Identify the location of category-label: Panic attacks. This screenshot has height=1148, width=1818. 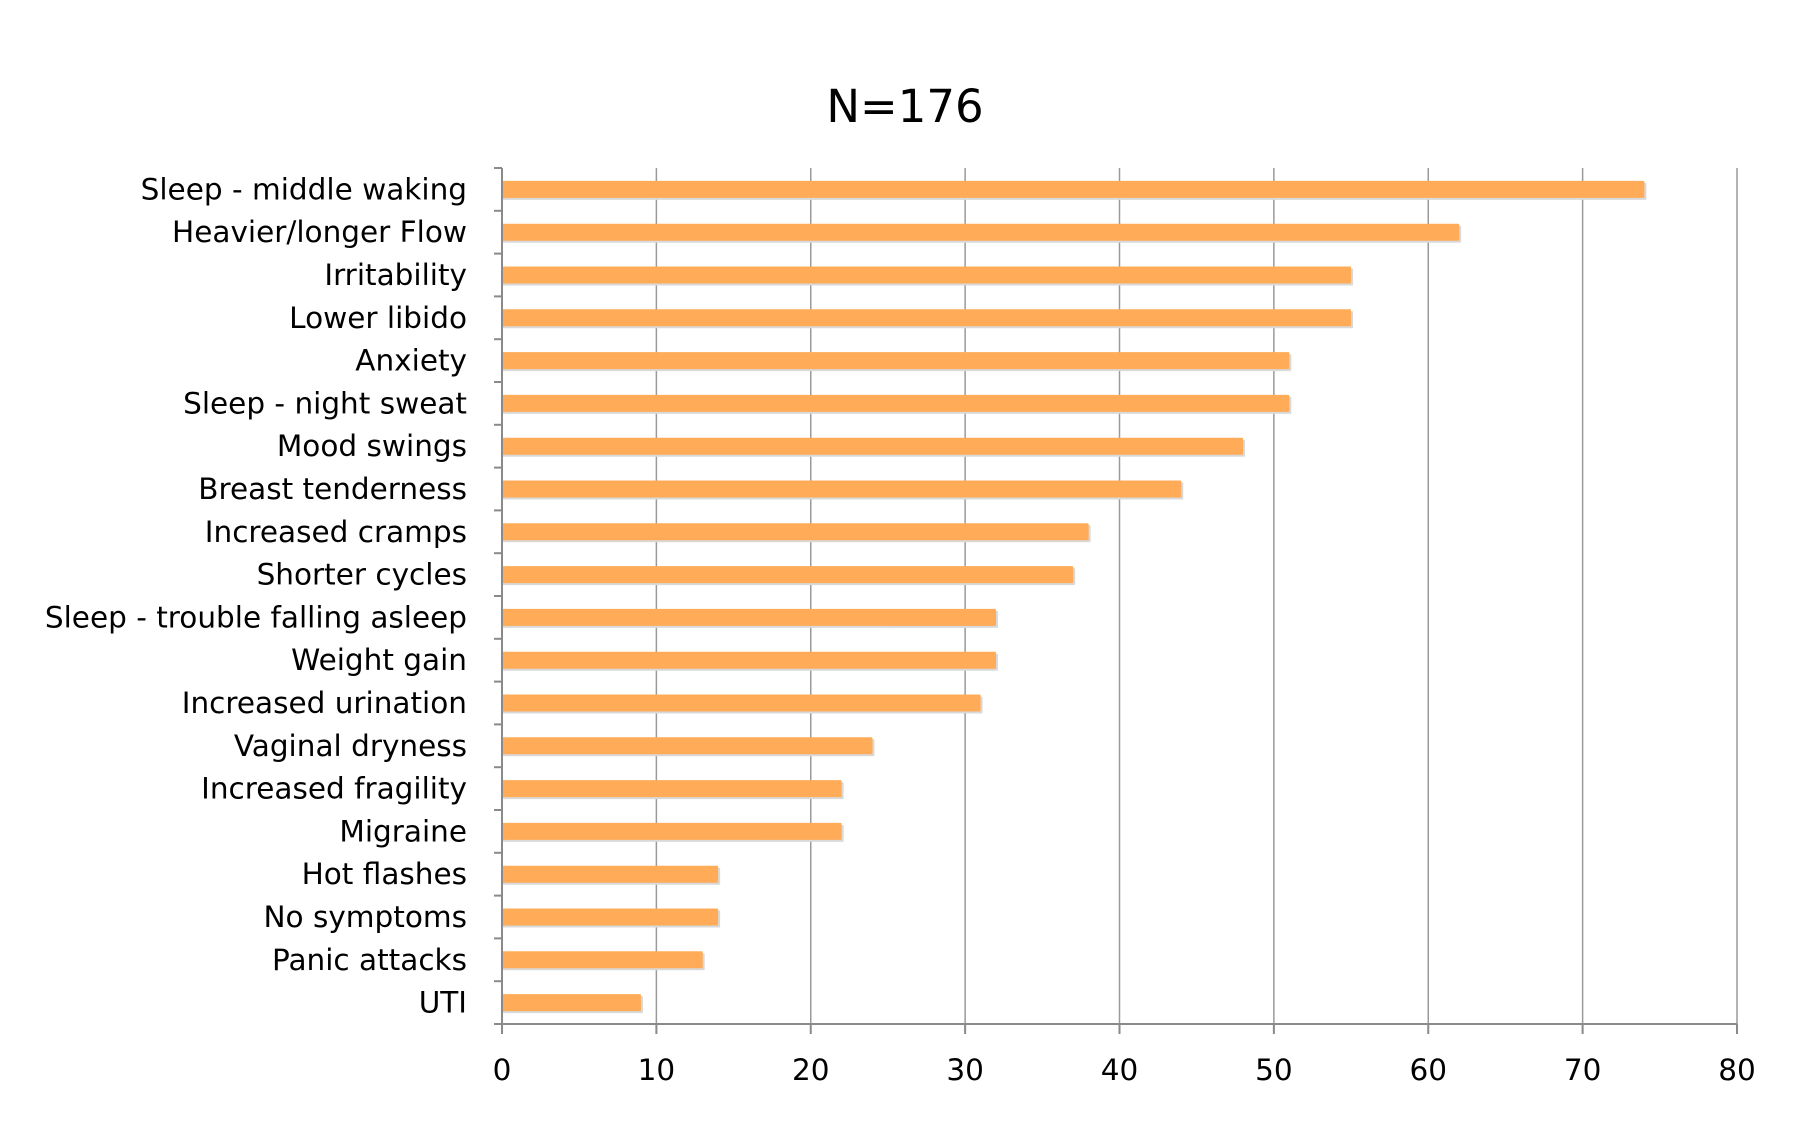
(369, 960).